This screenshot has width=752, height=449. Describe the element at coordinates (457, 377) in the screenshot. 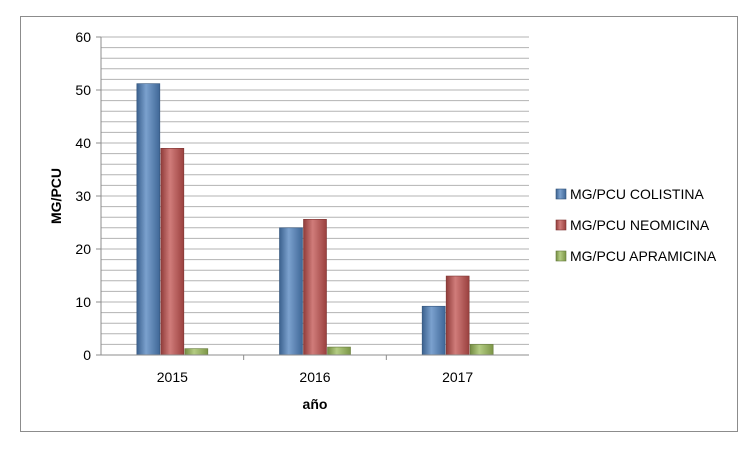

I see `x-tick-label: 2017` at that location.